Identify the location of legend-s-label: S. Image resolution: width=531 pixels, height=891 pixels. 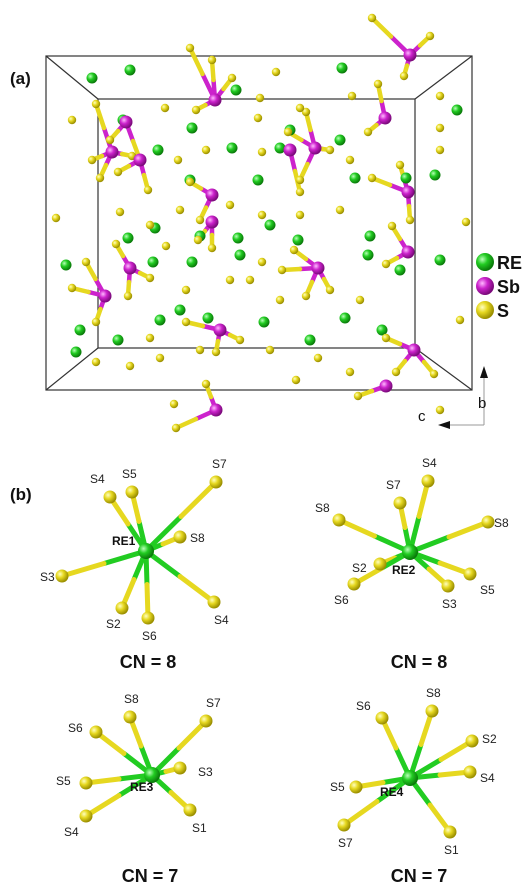
(503, 311).